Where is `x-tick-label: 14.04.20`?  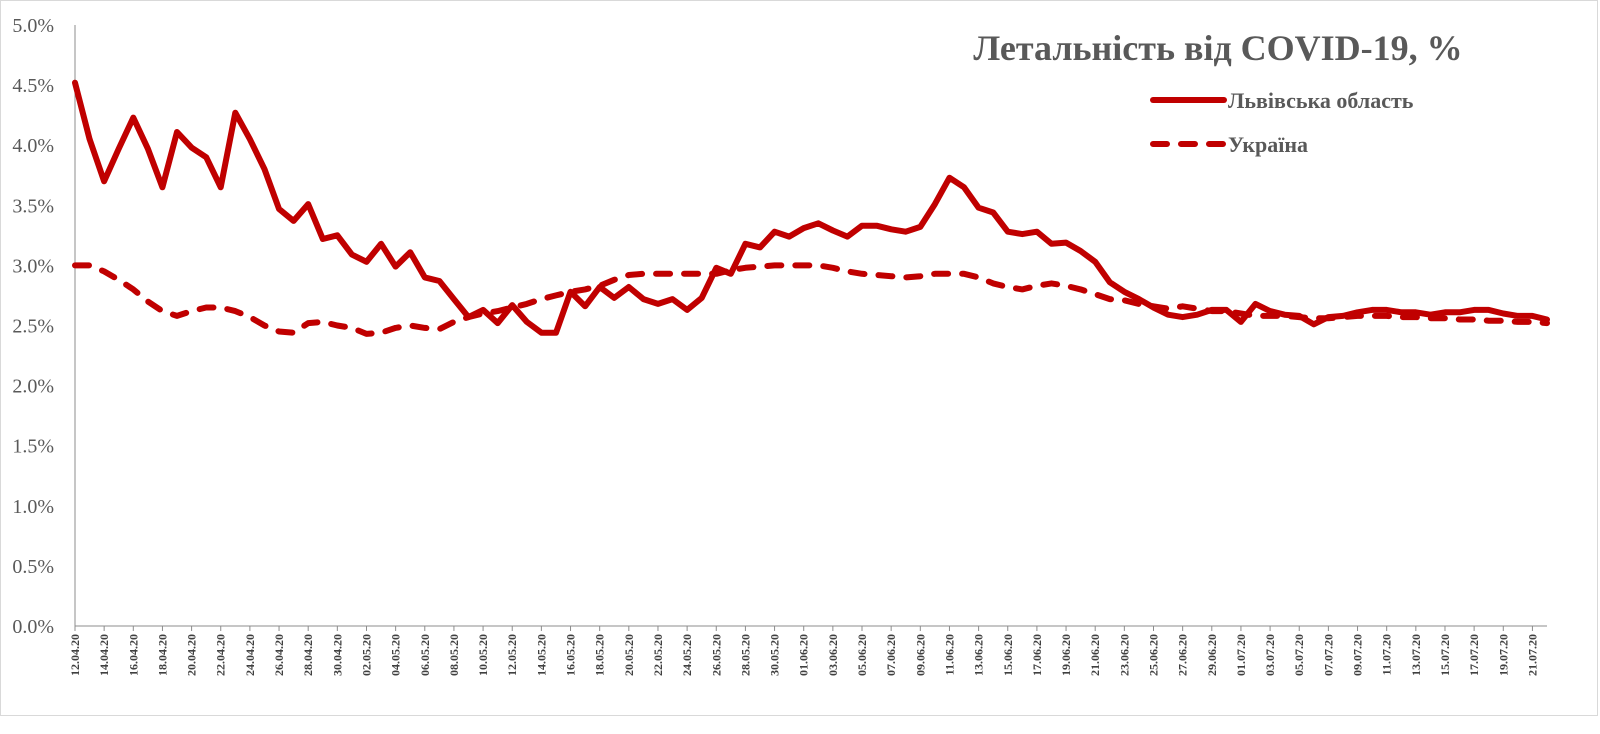 x-tick-label: 14.04.20 is located at coordinates (104, 655).